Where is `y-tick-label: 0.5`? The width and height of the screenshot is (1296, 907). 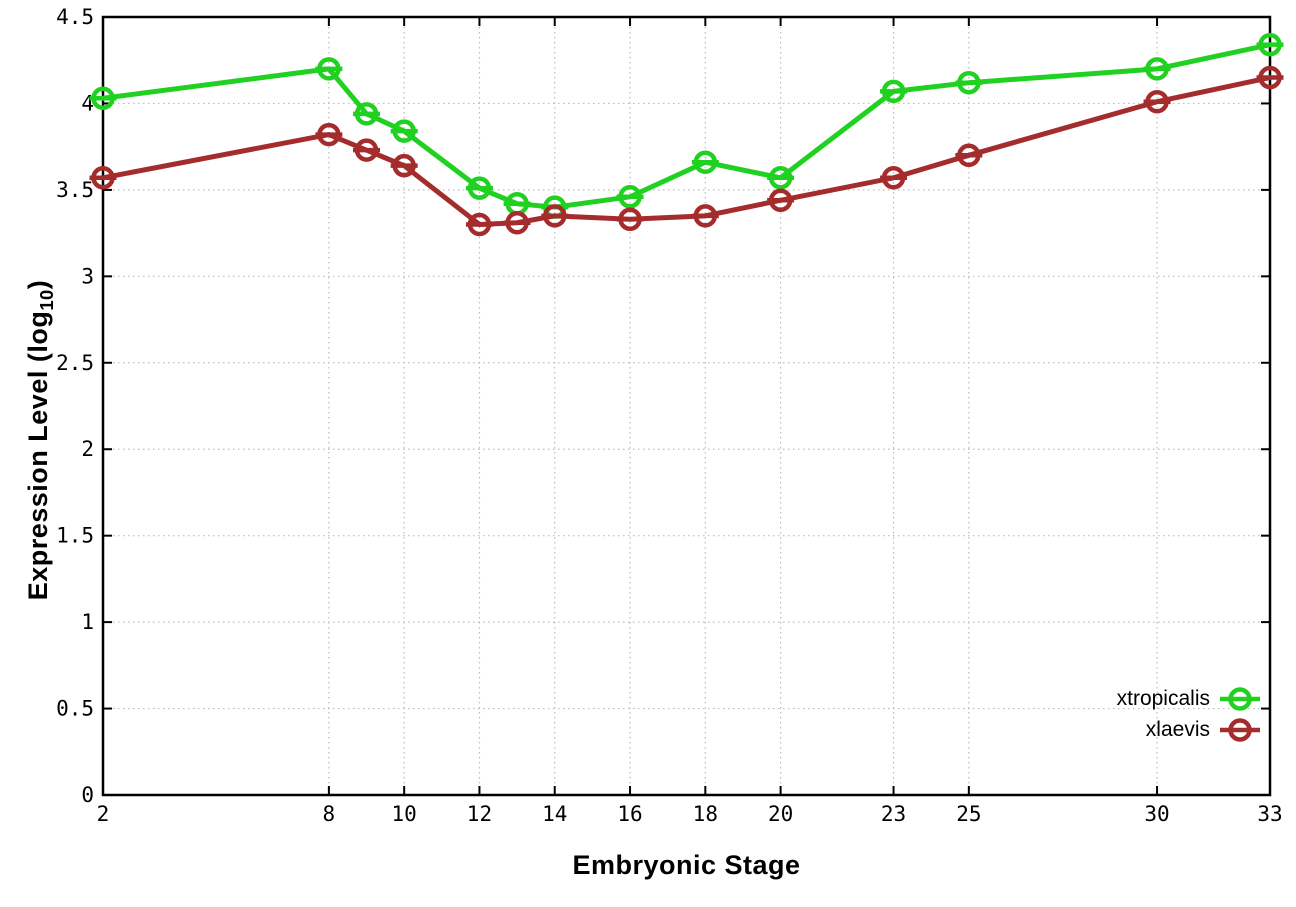
y-tick-label: 0.5 is located at coordinates (75, 709).